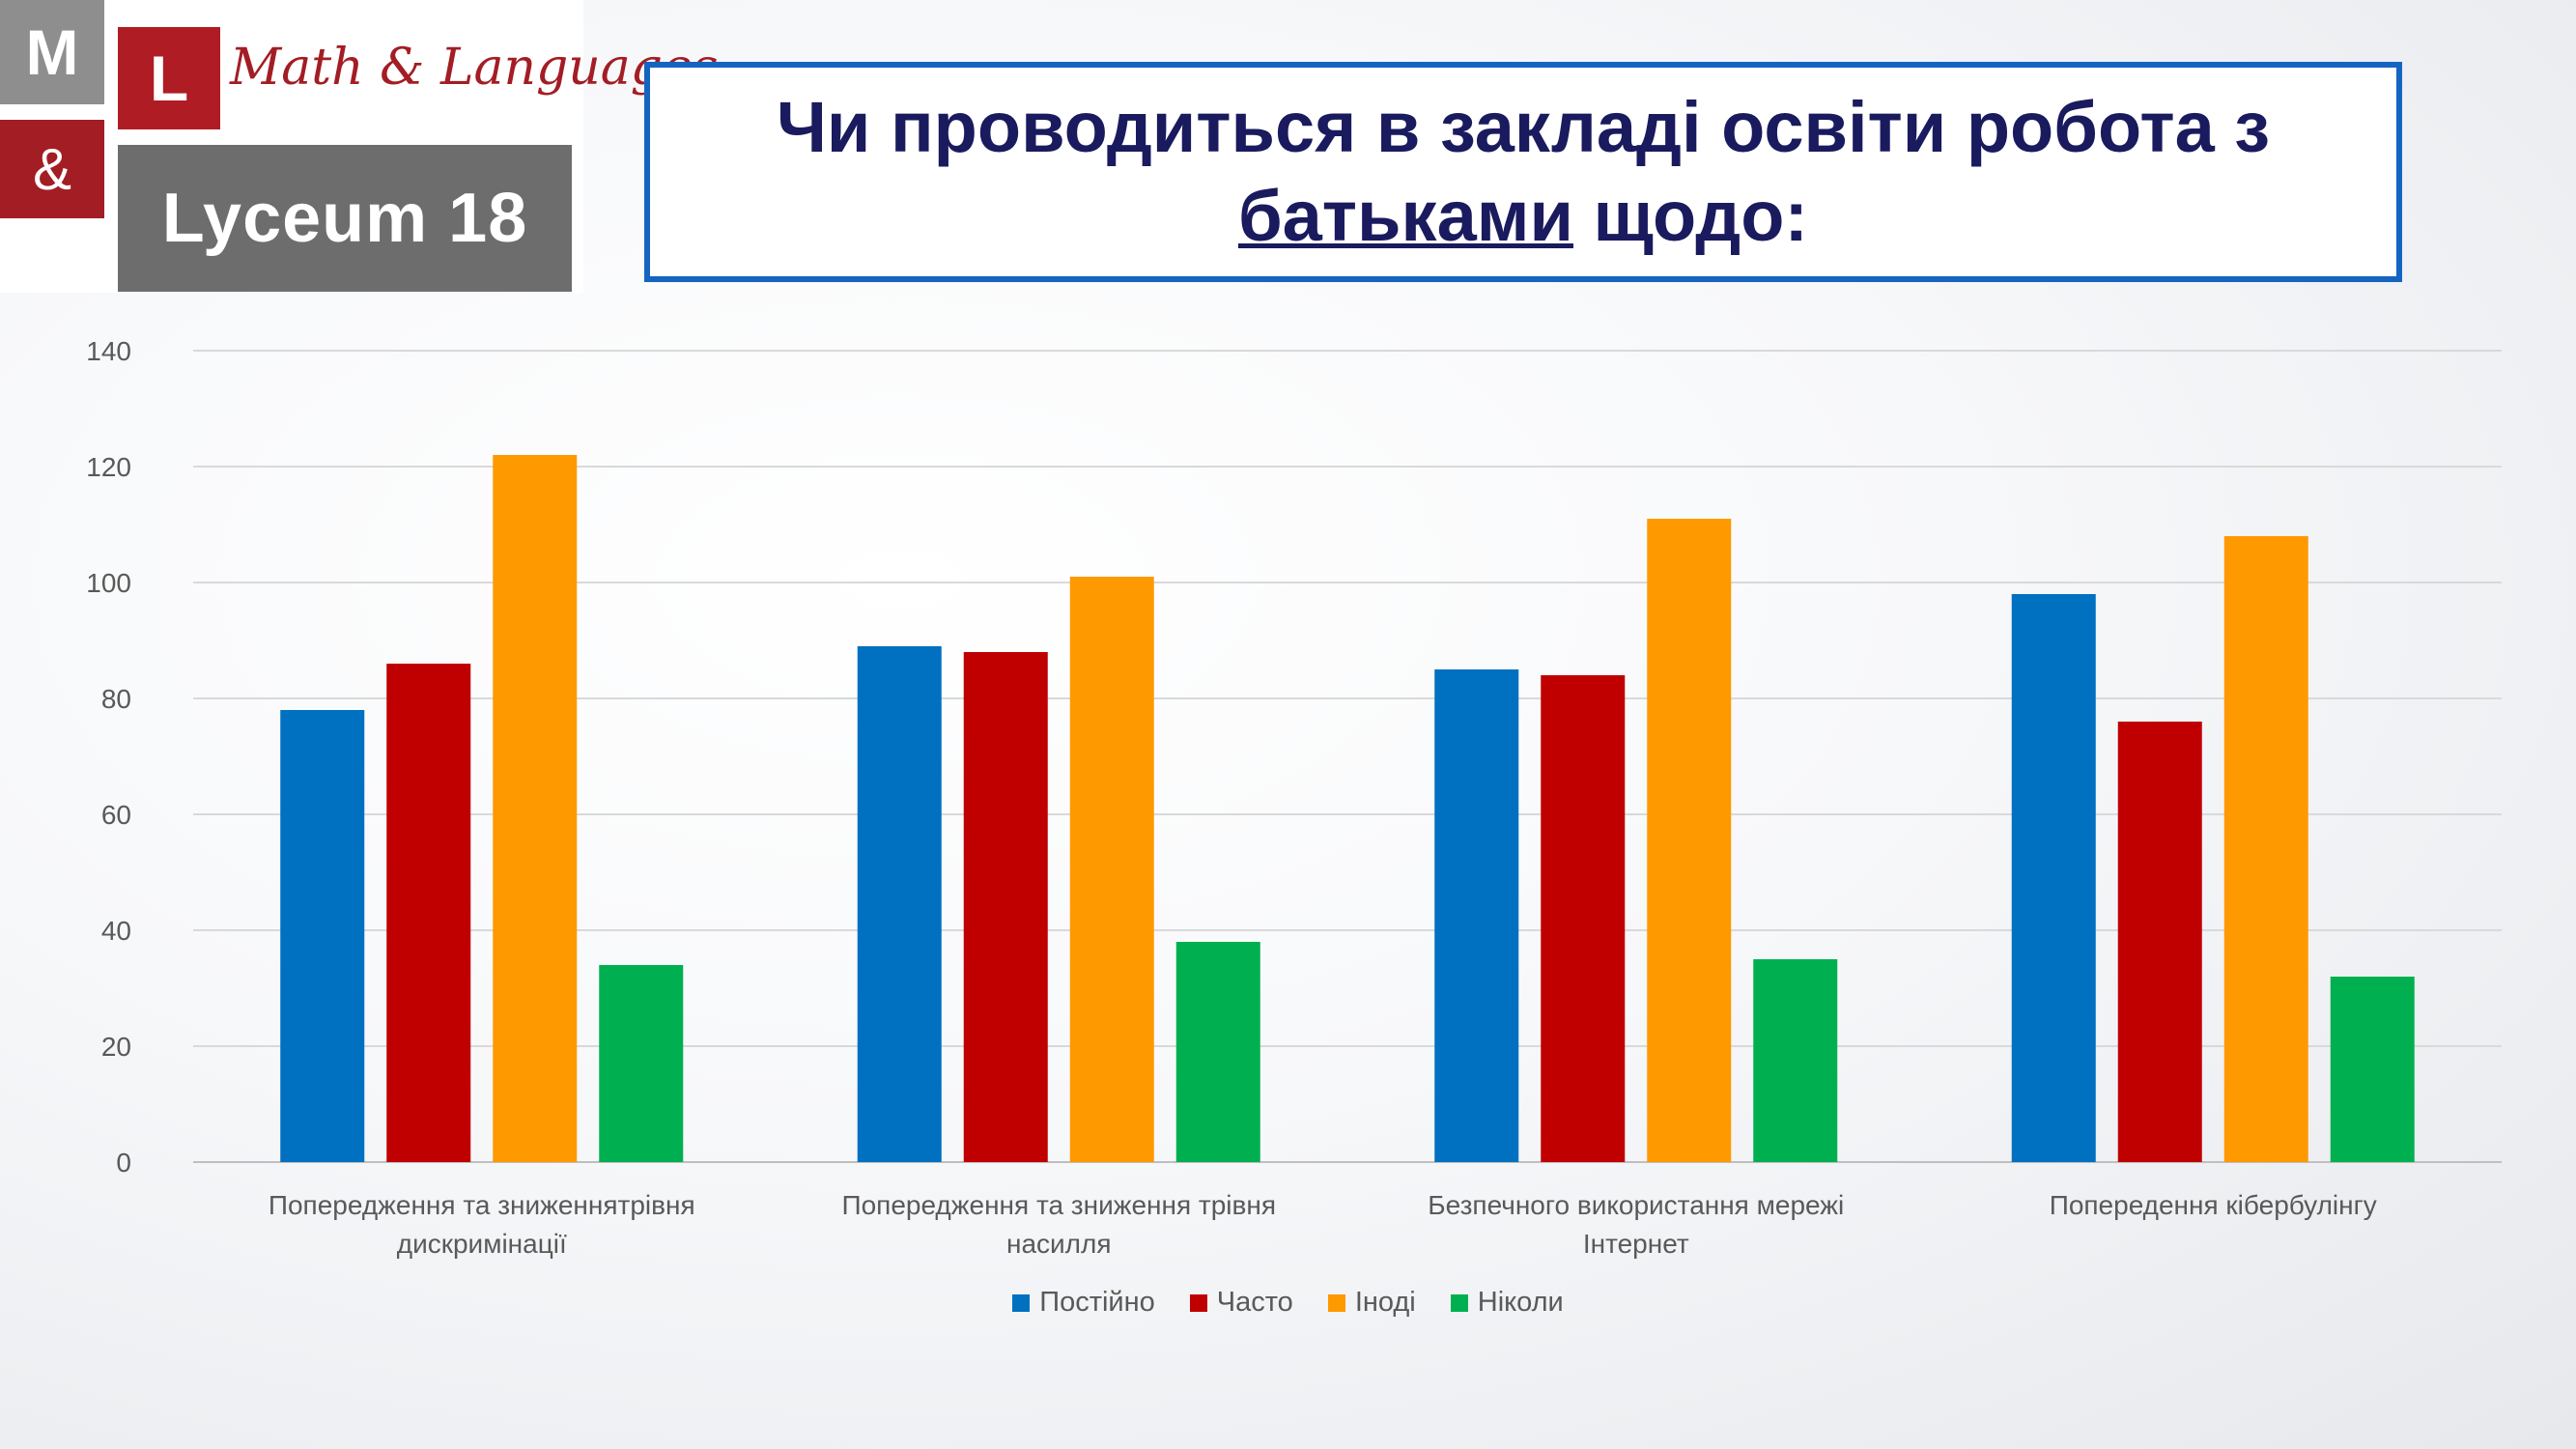 The image size is (2576, 1449). I want to click on slide-title-line-2: батьками щодо:, so click(1523, 216).